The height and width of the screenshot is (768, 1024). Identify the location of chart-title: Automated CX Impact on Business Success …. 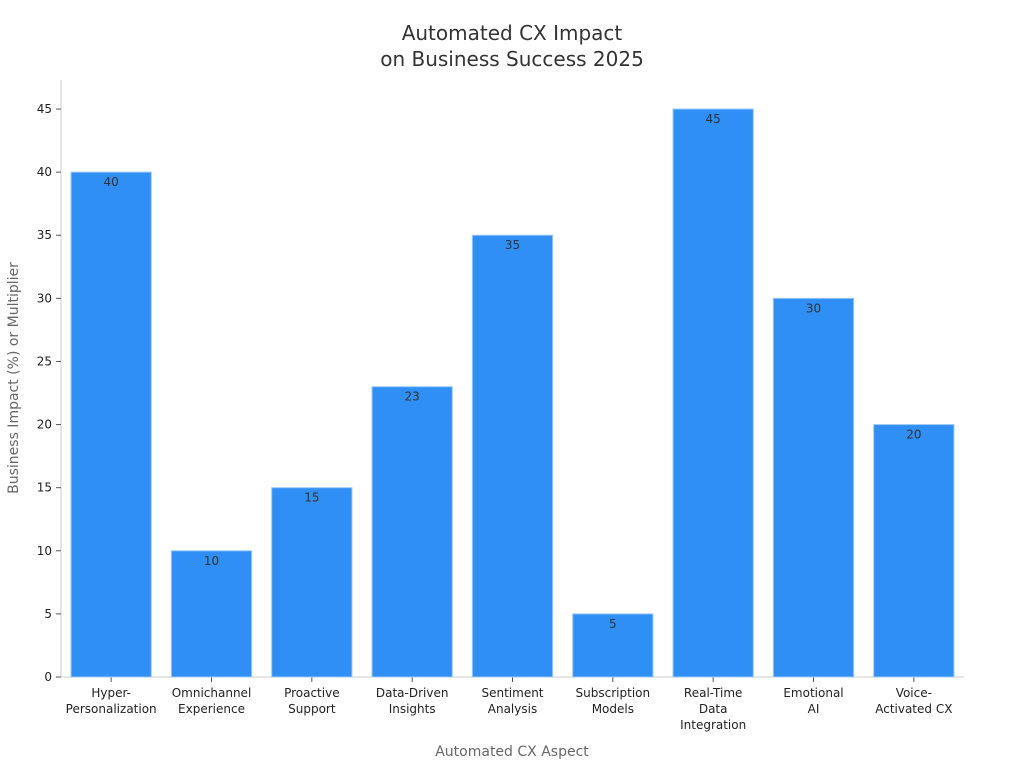
(512, 46).